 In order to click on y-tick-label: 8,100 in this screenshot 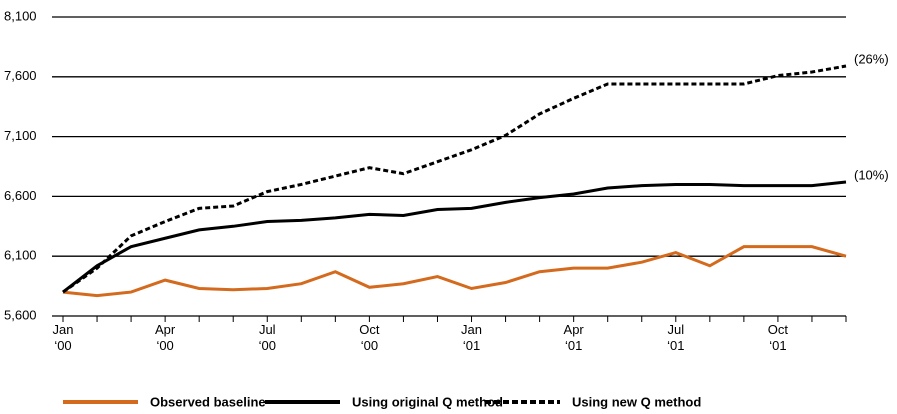, I will do `click(20, 15)`.